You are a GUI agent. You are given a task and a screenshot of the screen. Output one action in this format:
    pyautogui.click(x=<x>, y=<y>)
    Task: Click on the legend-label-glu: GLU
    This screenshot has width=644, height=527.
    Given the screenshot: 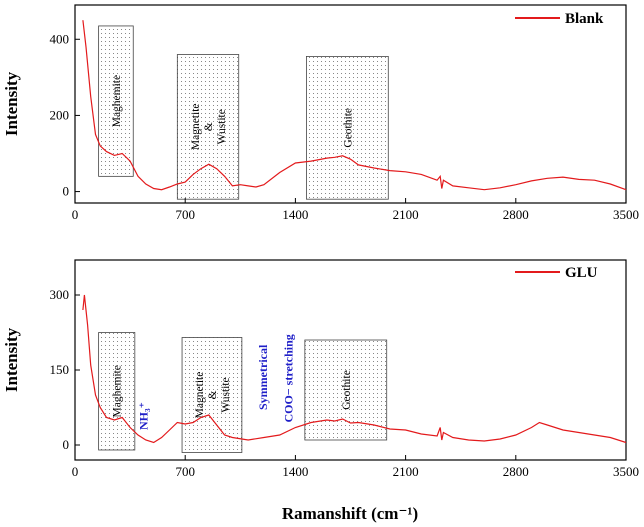 What is the action you would take?
    pyautogui.click(x=581, y=273)
    